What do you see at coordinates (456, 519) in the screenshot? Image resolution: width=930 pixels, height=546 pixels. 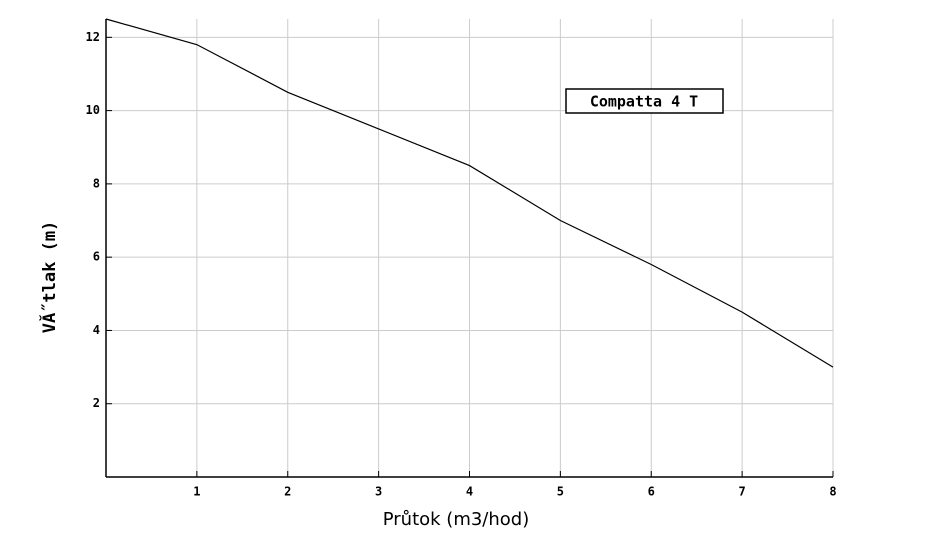 I see `x-axis-label: Průtok (m3/hod)` at bounding box center [456, 519].